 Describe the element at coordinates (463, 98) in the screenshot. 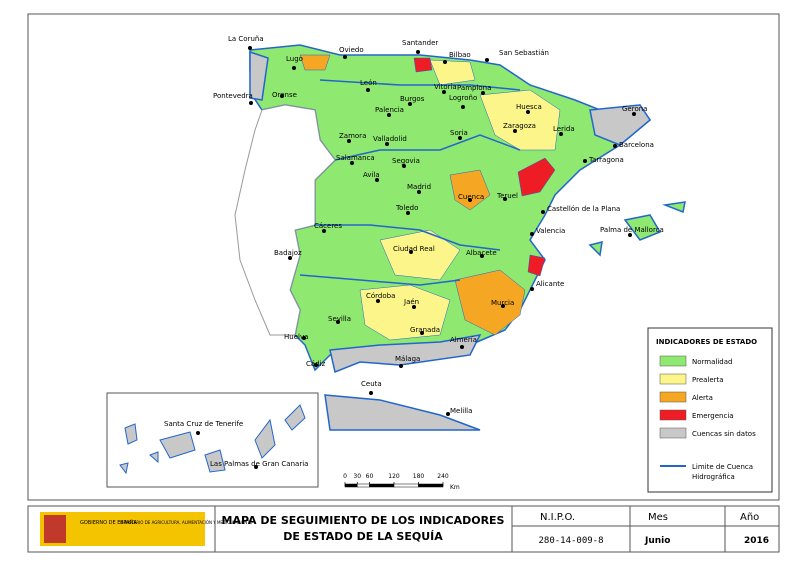

I see `city-label: Logroño` at that location.